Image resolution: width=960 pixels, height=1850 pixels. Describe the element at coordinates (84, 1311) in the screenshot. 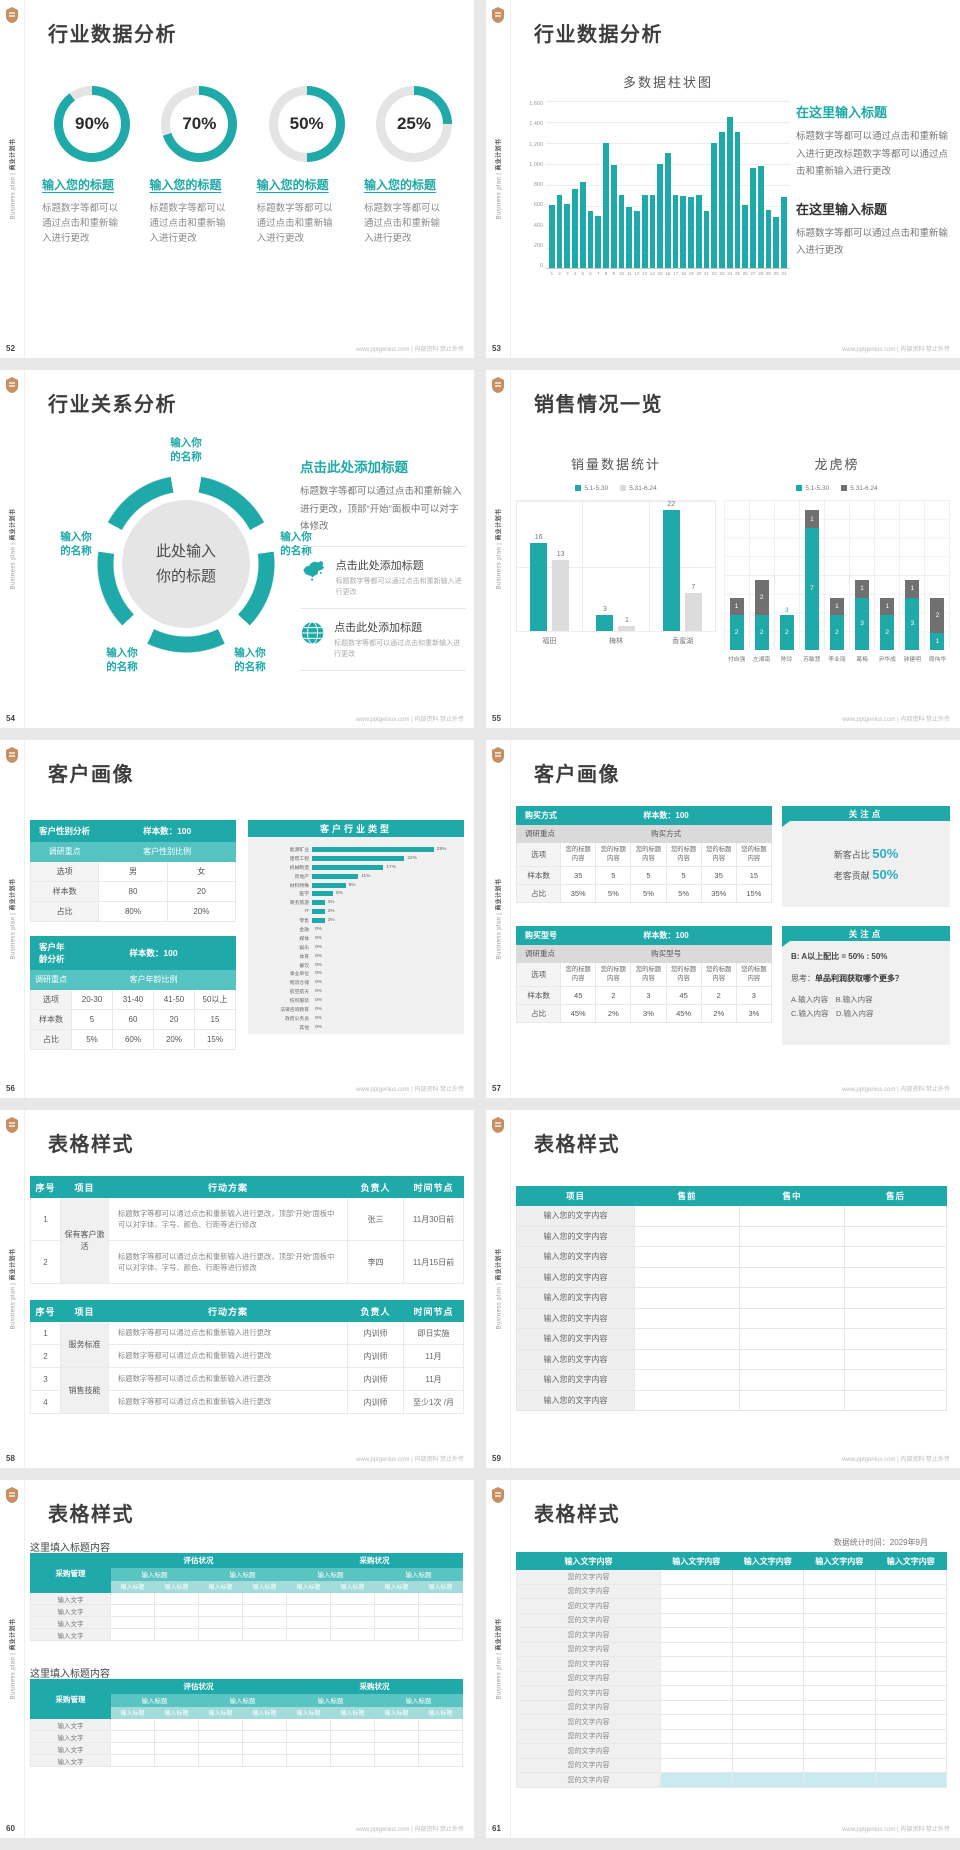

I see `header-cell: 项目` at that location.